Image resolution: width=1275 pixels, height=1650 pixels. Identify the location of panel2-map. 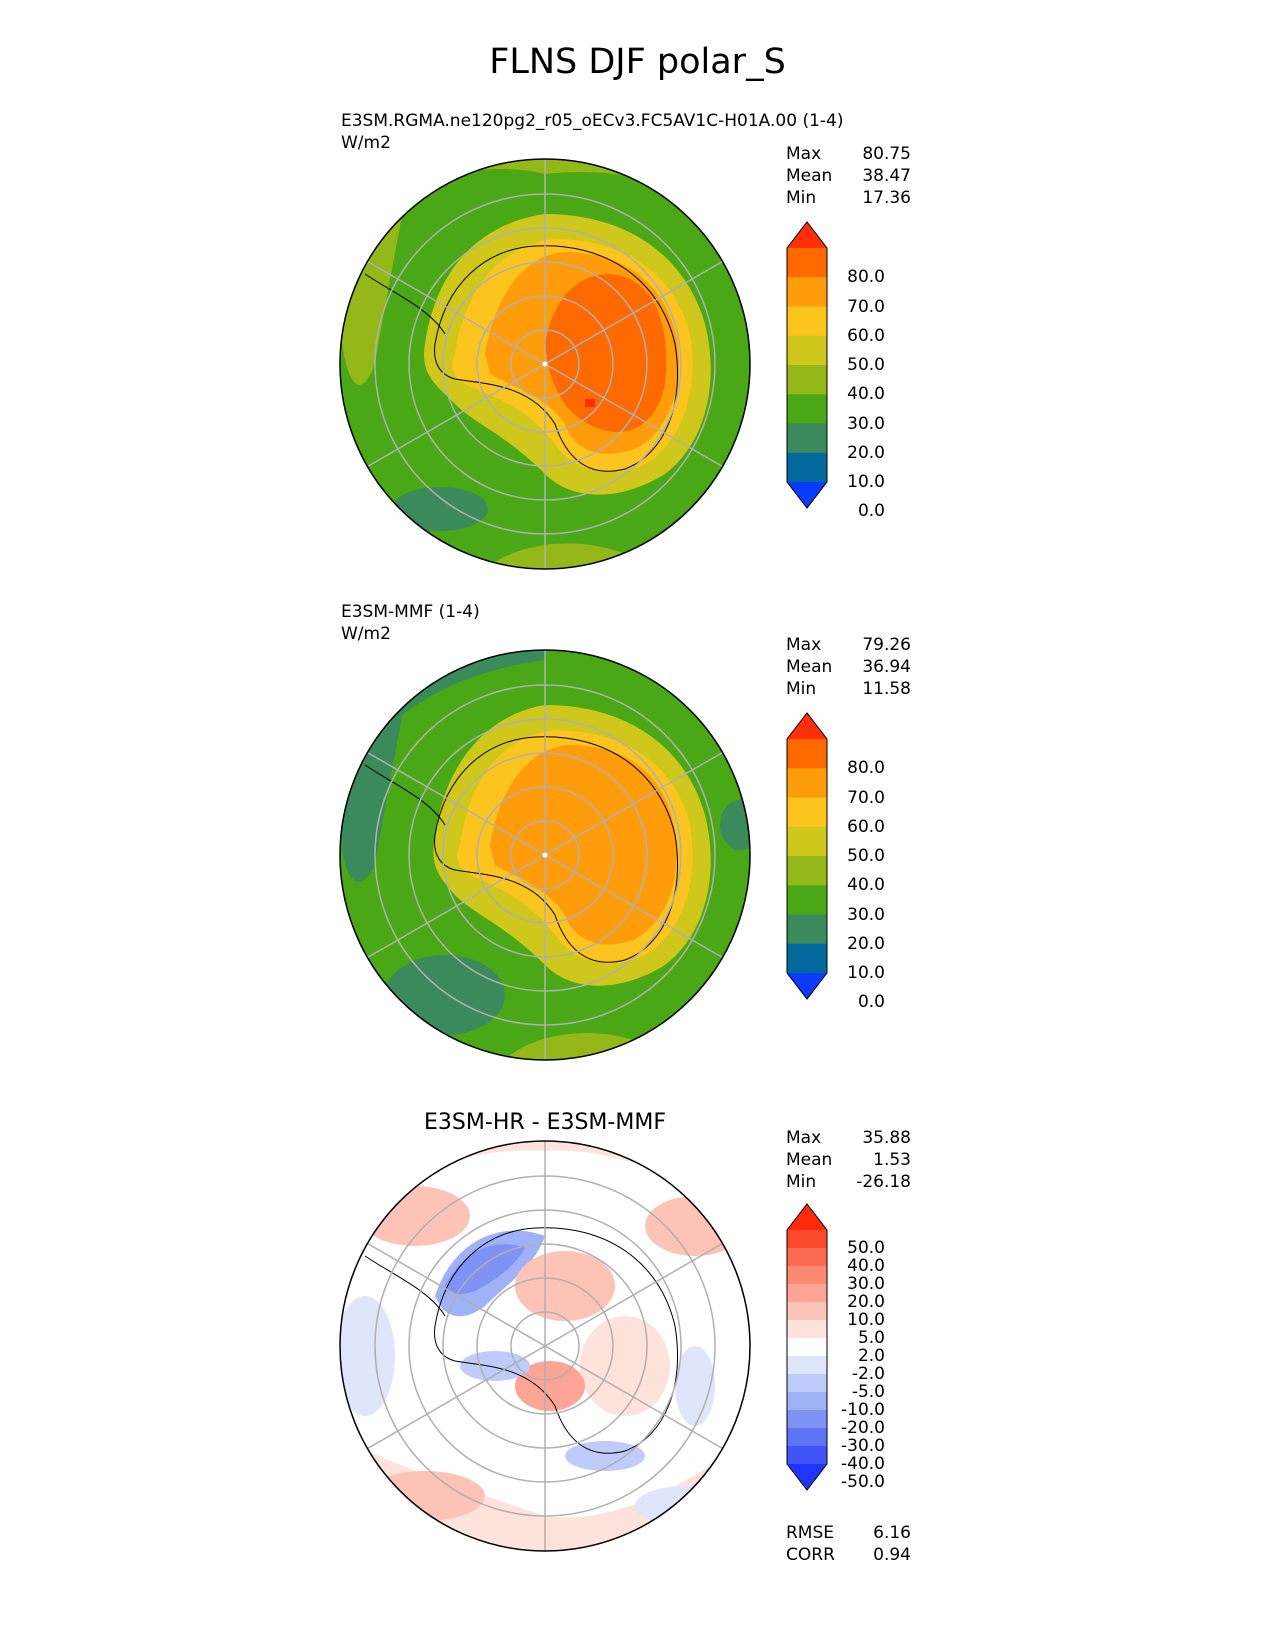
(545, 855).